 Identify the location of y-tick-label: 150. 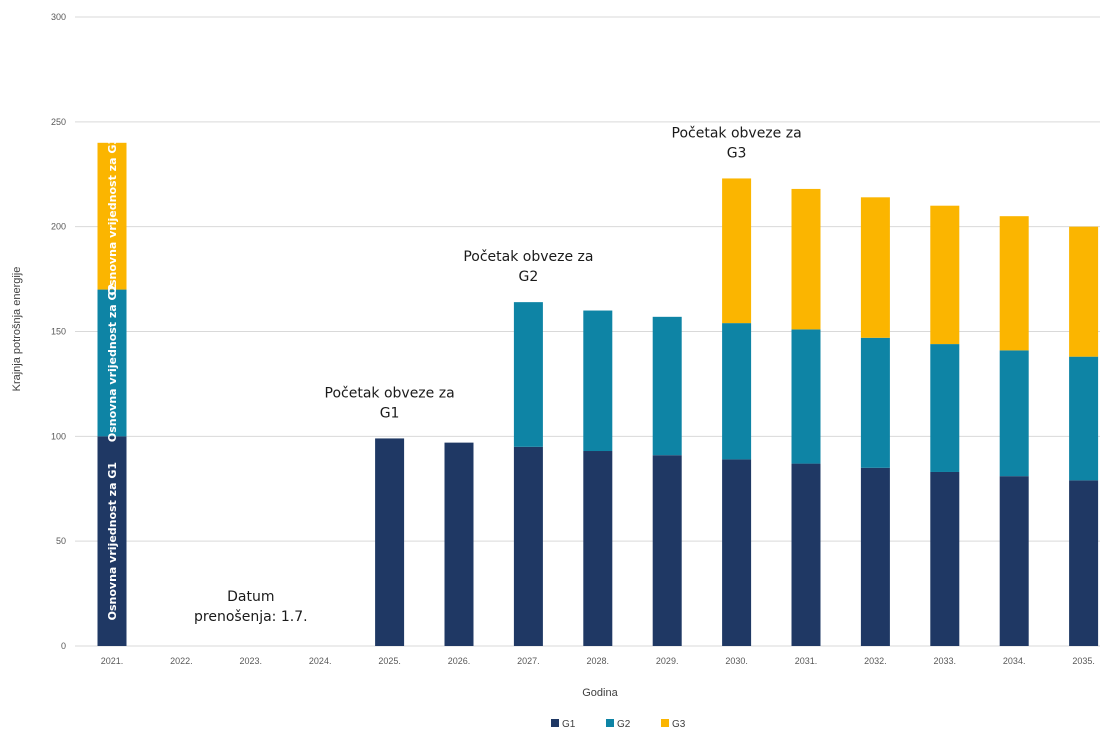
(58, 332).